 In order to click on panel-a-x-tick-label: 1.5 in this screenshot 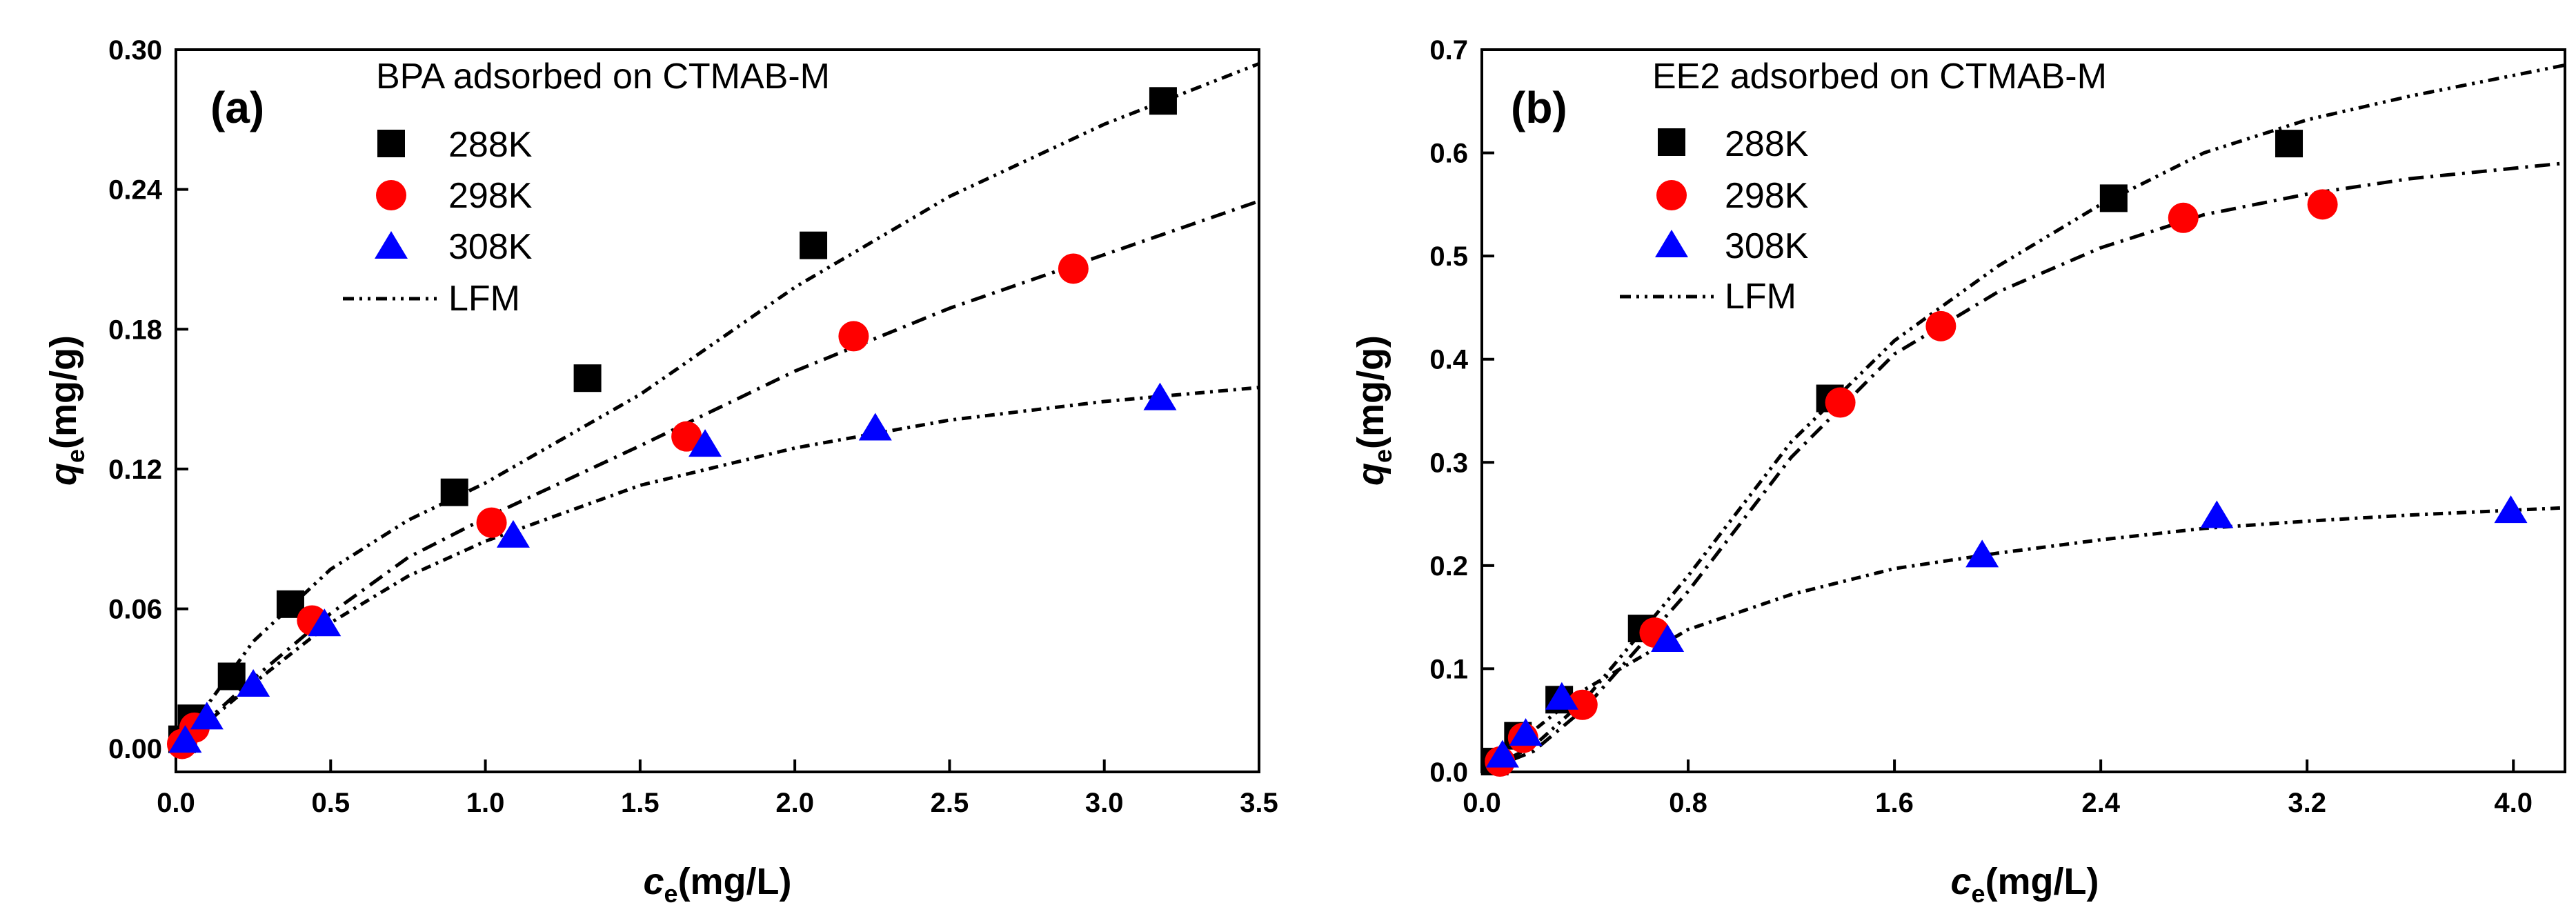, I will do `click(640, 803)`.